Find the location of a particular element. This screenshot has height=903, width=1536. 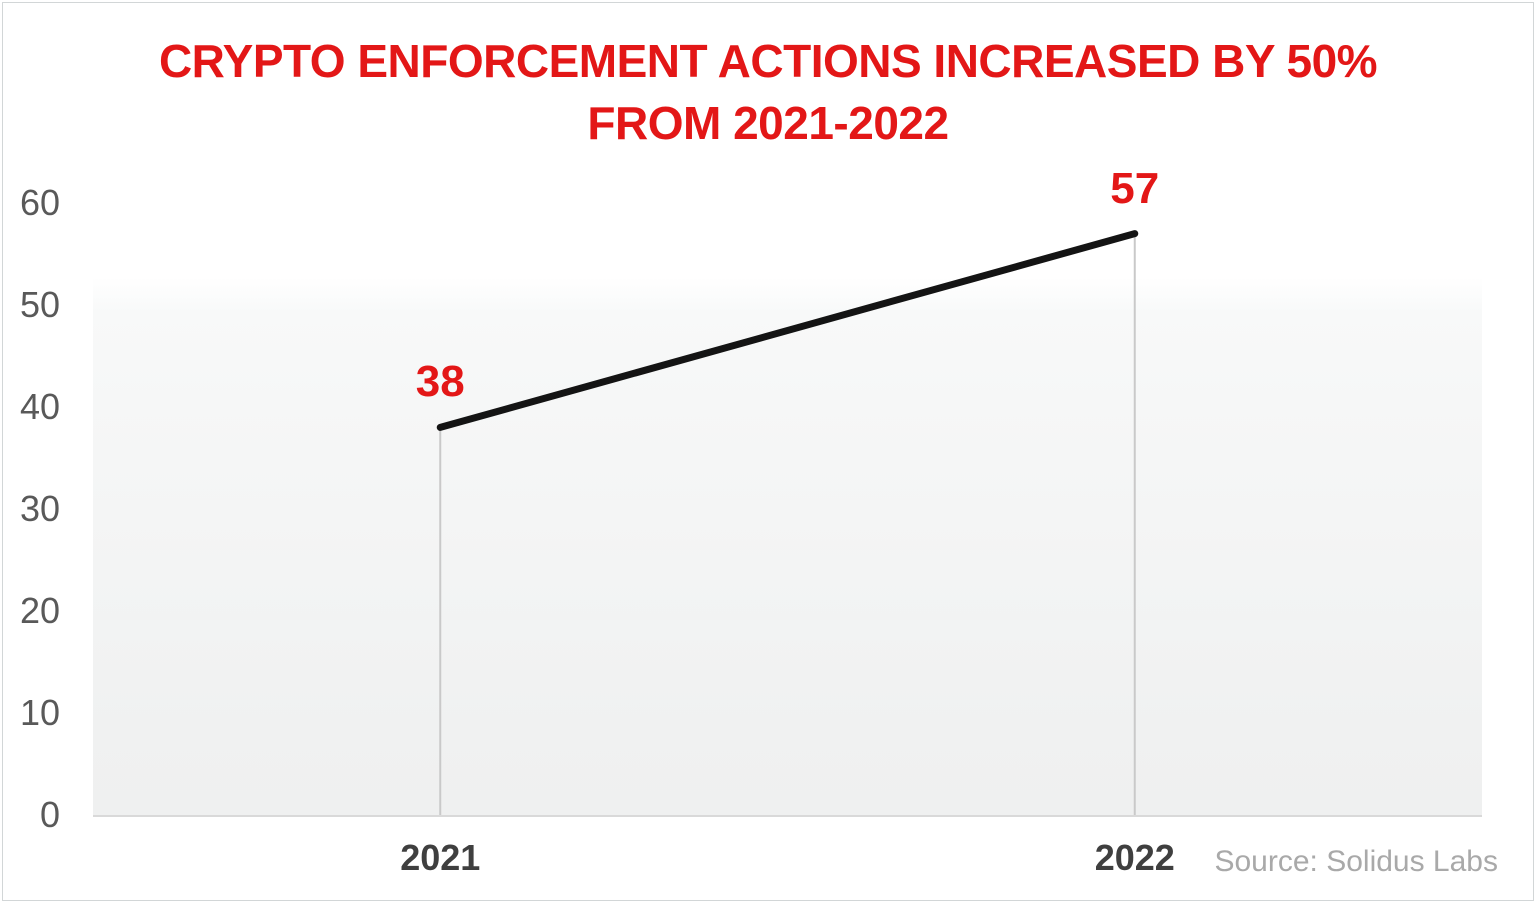

data-label: 38 is located at coordinates (440, 382).